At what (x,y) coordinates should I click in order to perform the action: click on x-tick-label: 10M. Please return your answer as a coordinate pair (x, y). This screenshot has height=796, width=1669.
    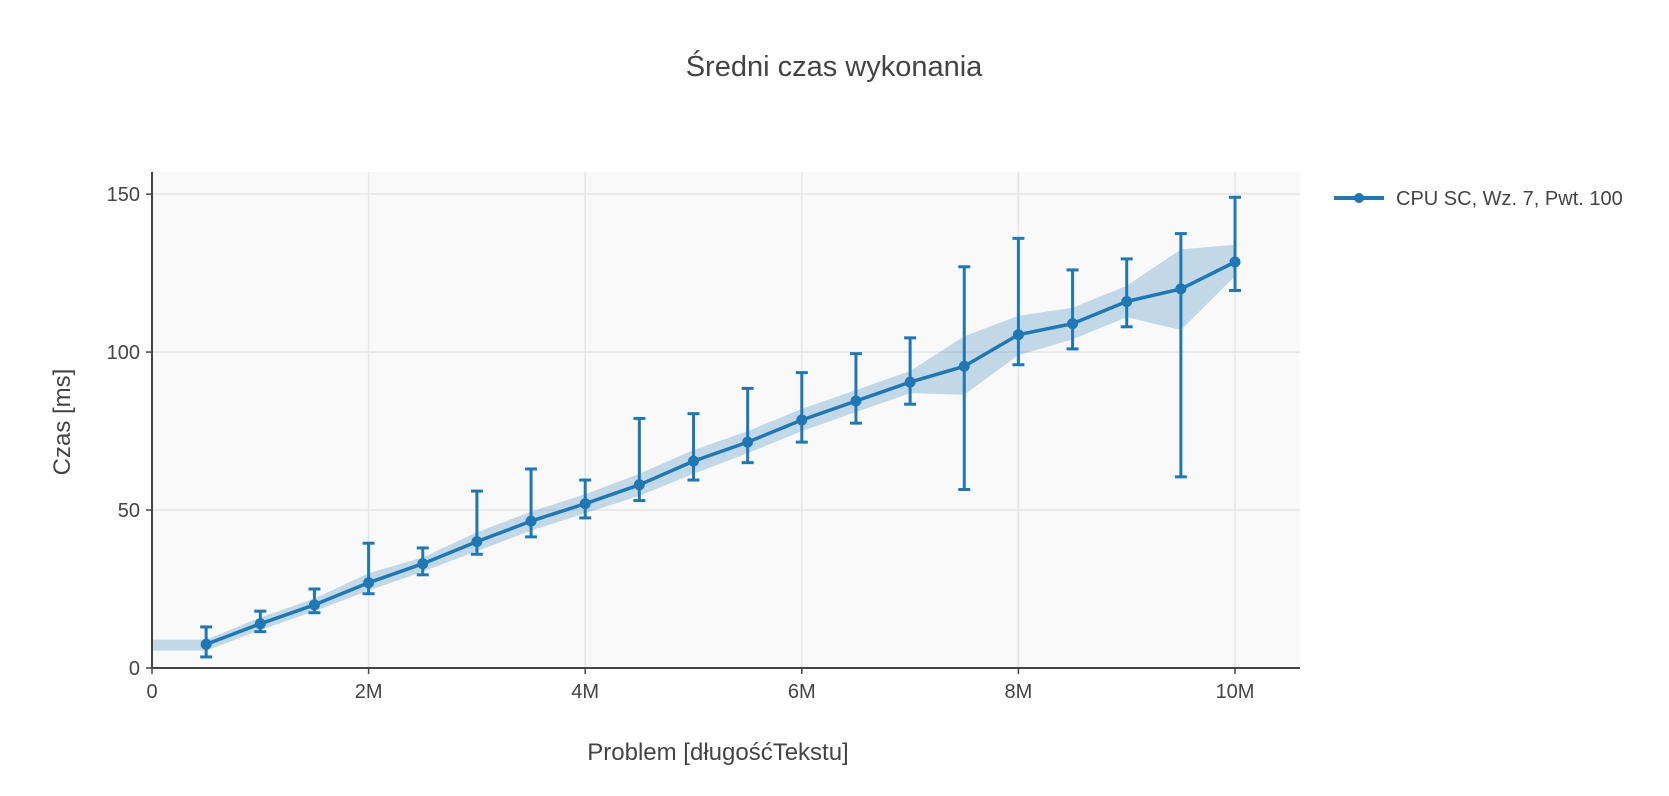
    Looking at the image, I should click on (1235, 692).